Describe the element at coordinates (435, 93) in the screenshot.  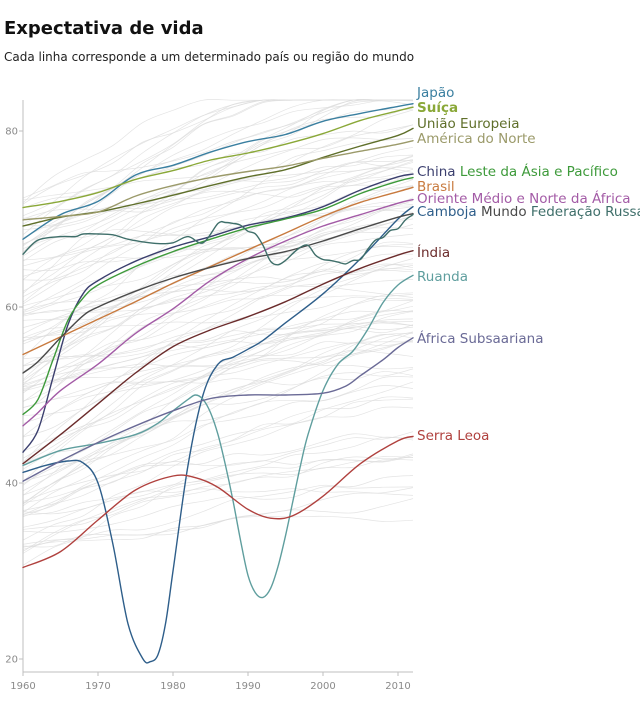
I see `series-label-japao: Japão` at that location.